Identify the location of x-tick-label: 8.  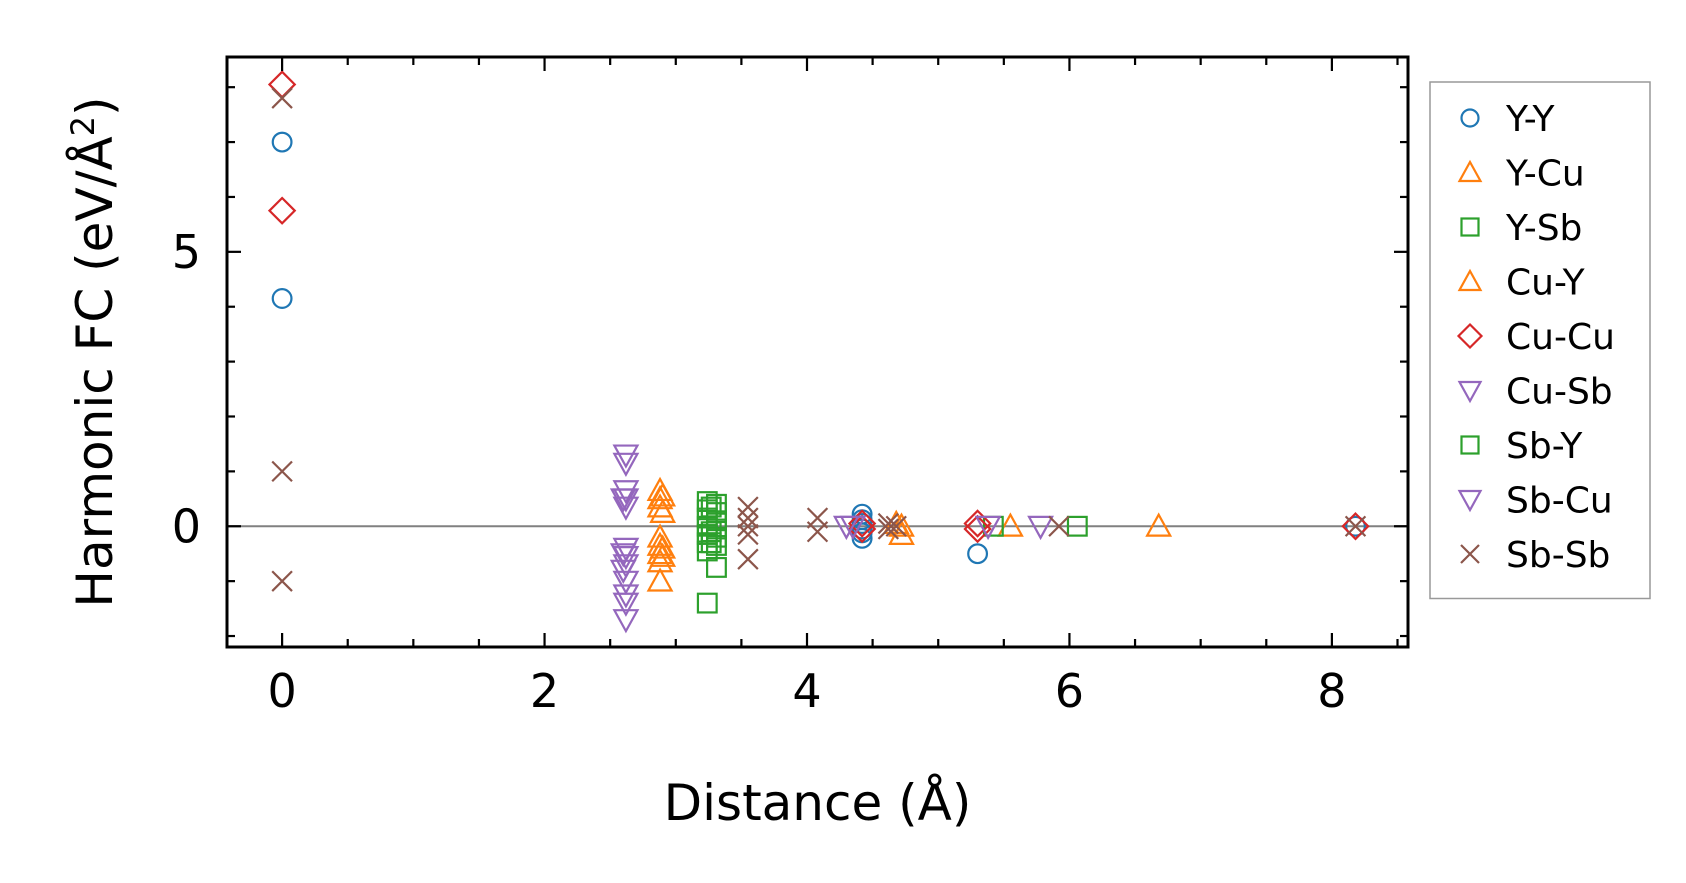
(1331, 691).